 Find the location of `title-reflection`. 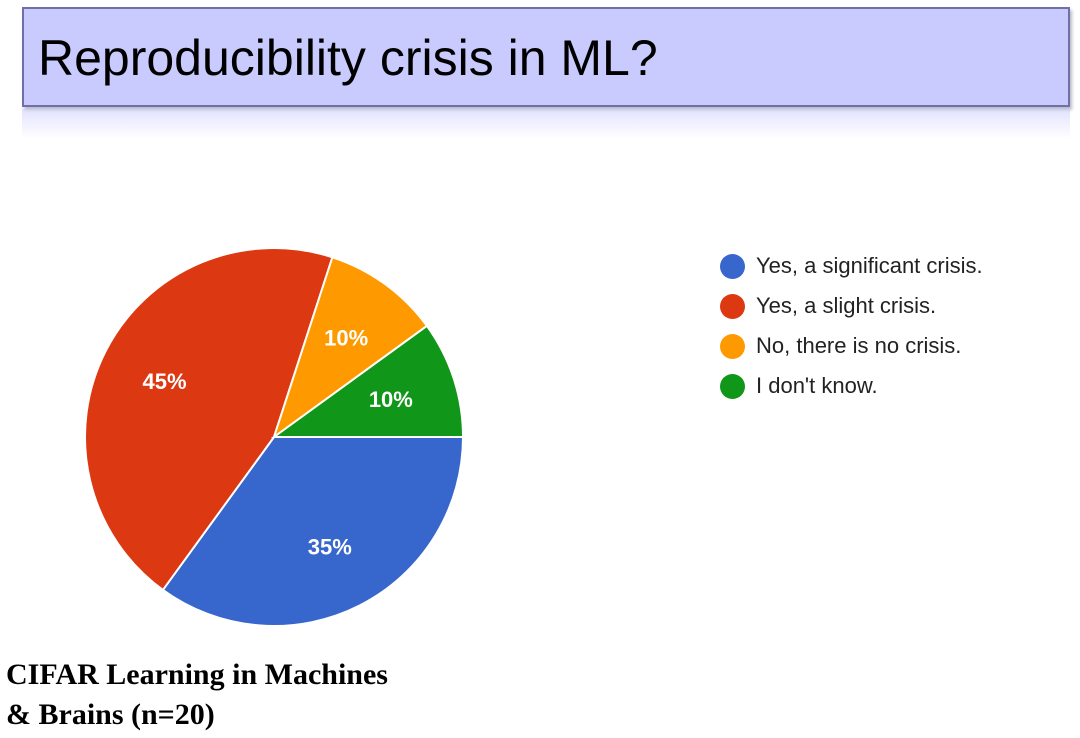

title-reflection is located at coordinates (546, 124).